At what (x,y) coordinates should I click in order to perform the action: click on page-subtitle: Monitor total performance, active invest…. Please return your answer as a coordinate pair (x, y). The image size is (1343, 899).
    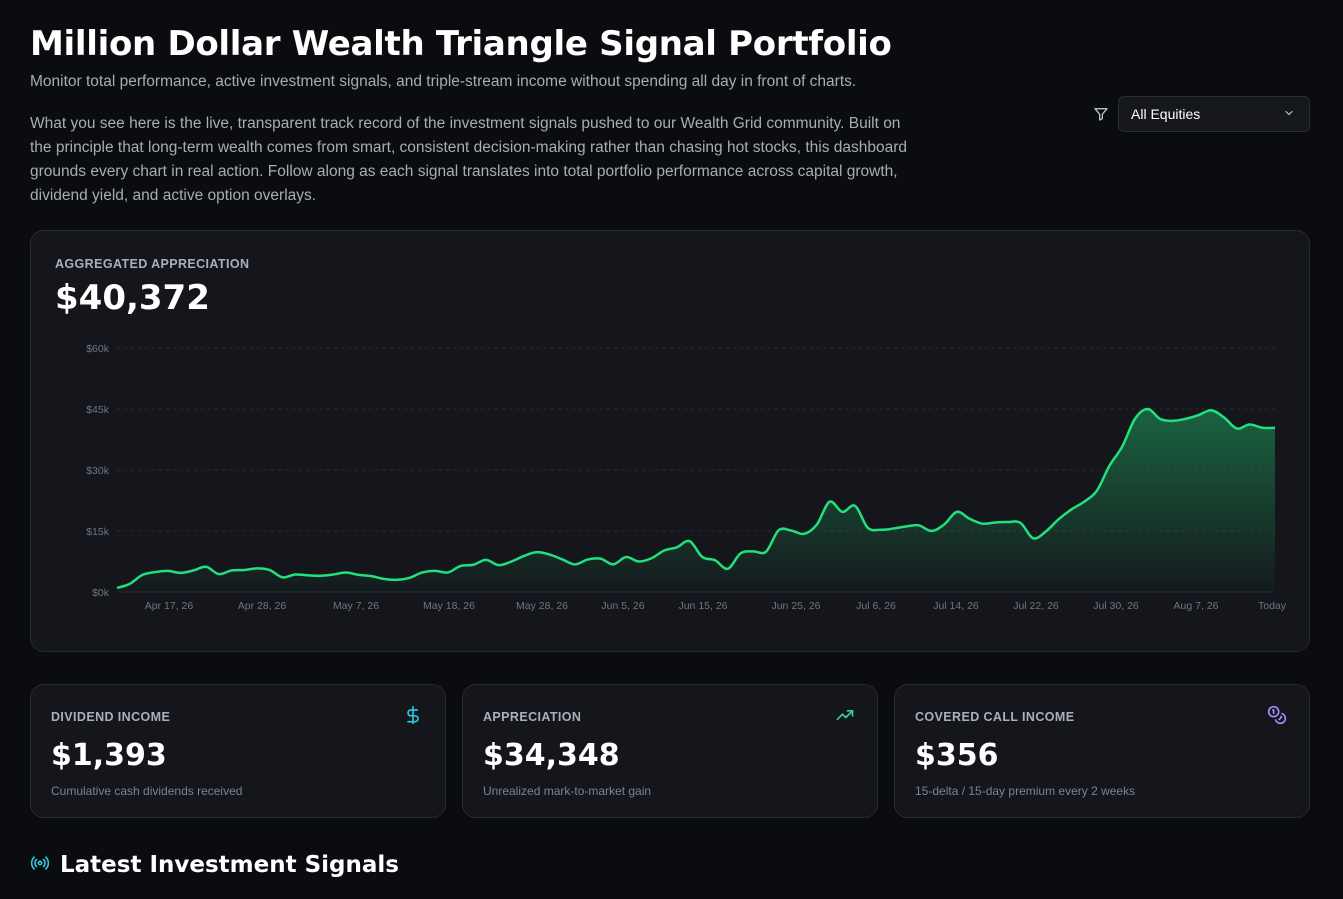
    Looking at the image, I should click on (443, 81).